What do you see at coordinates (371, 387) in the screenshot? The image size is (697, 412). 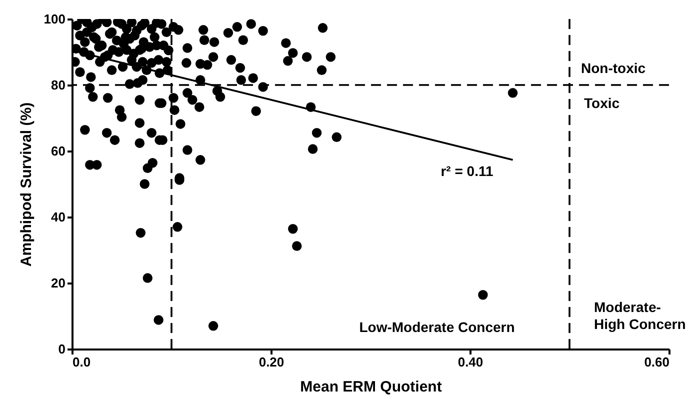 I see `x-axis-title: Mean ERM Quotient` at bounding box center [371, 387].